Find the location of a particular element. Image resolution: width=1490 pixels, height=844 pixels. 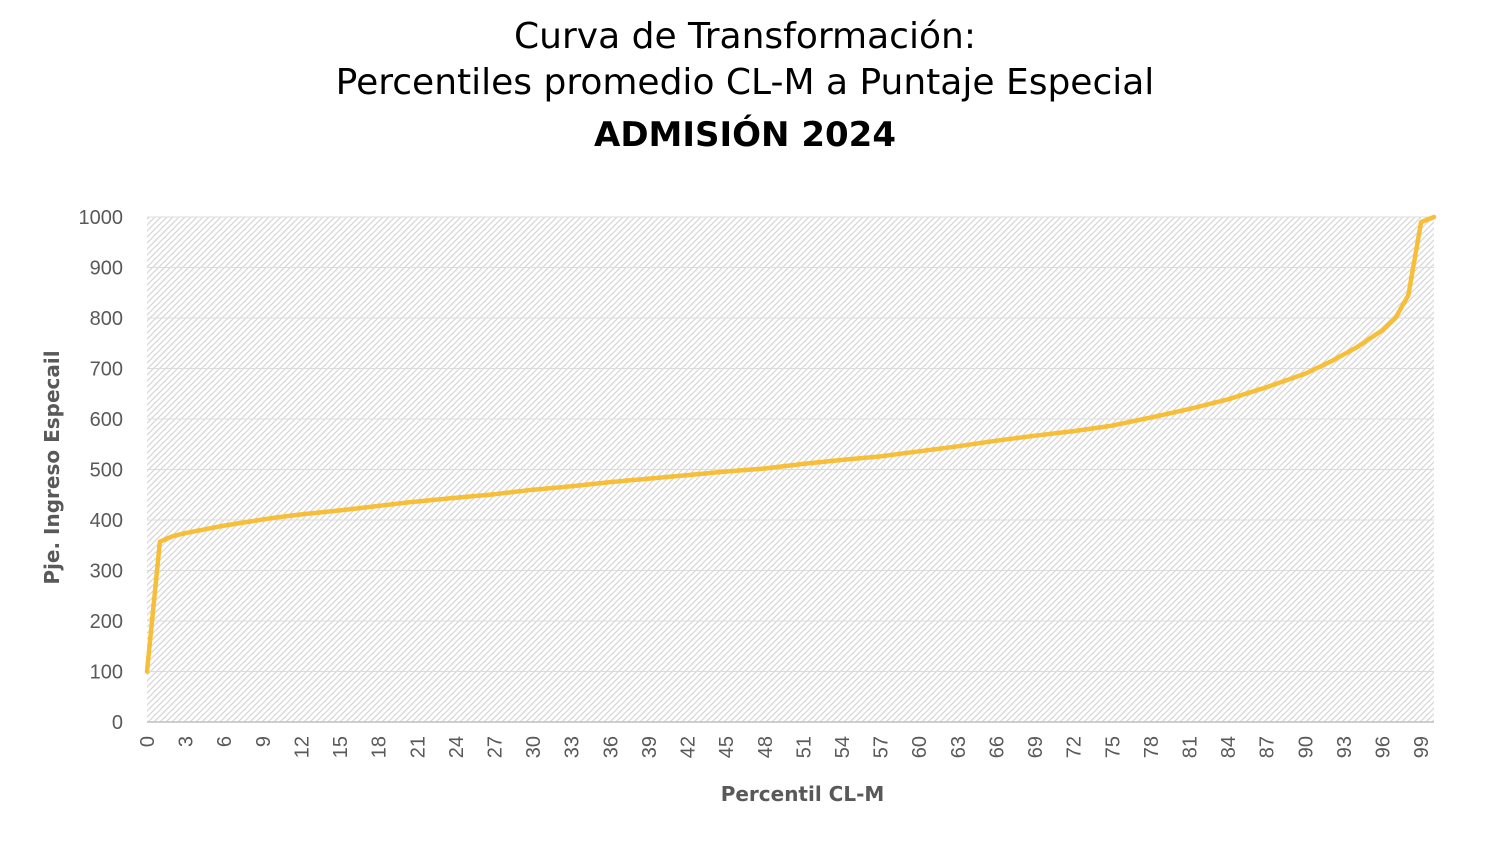

x-tick-label: 42 is located at coordinates (689, 747).